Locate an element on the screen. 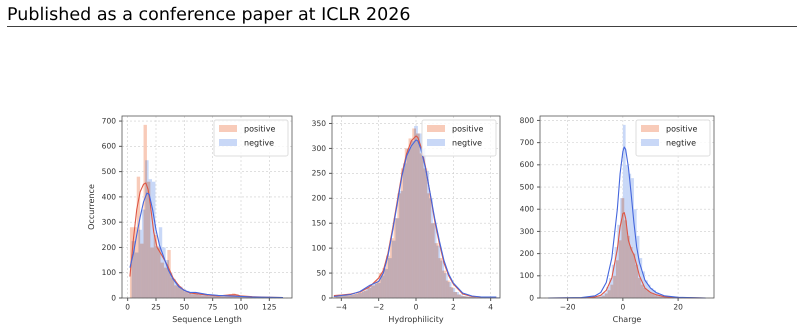 This screenshot has width=804, height=329. x-axis-title: Sequence Length is located at coordinates (207, 319).